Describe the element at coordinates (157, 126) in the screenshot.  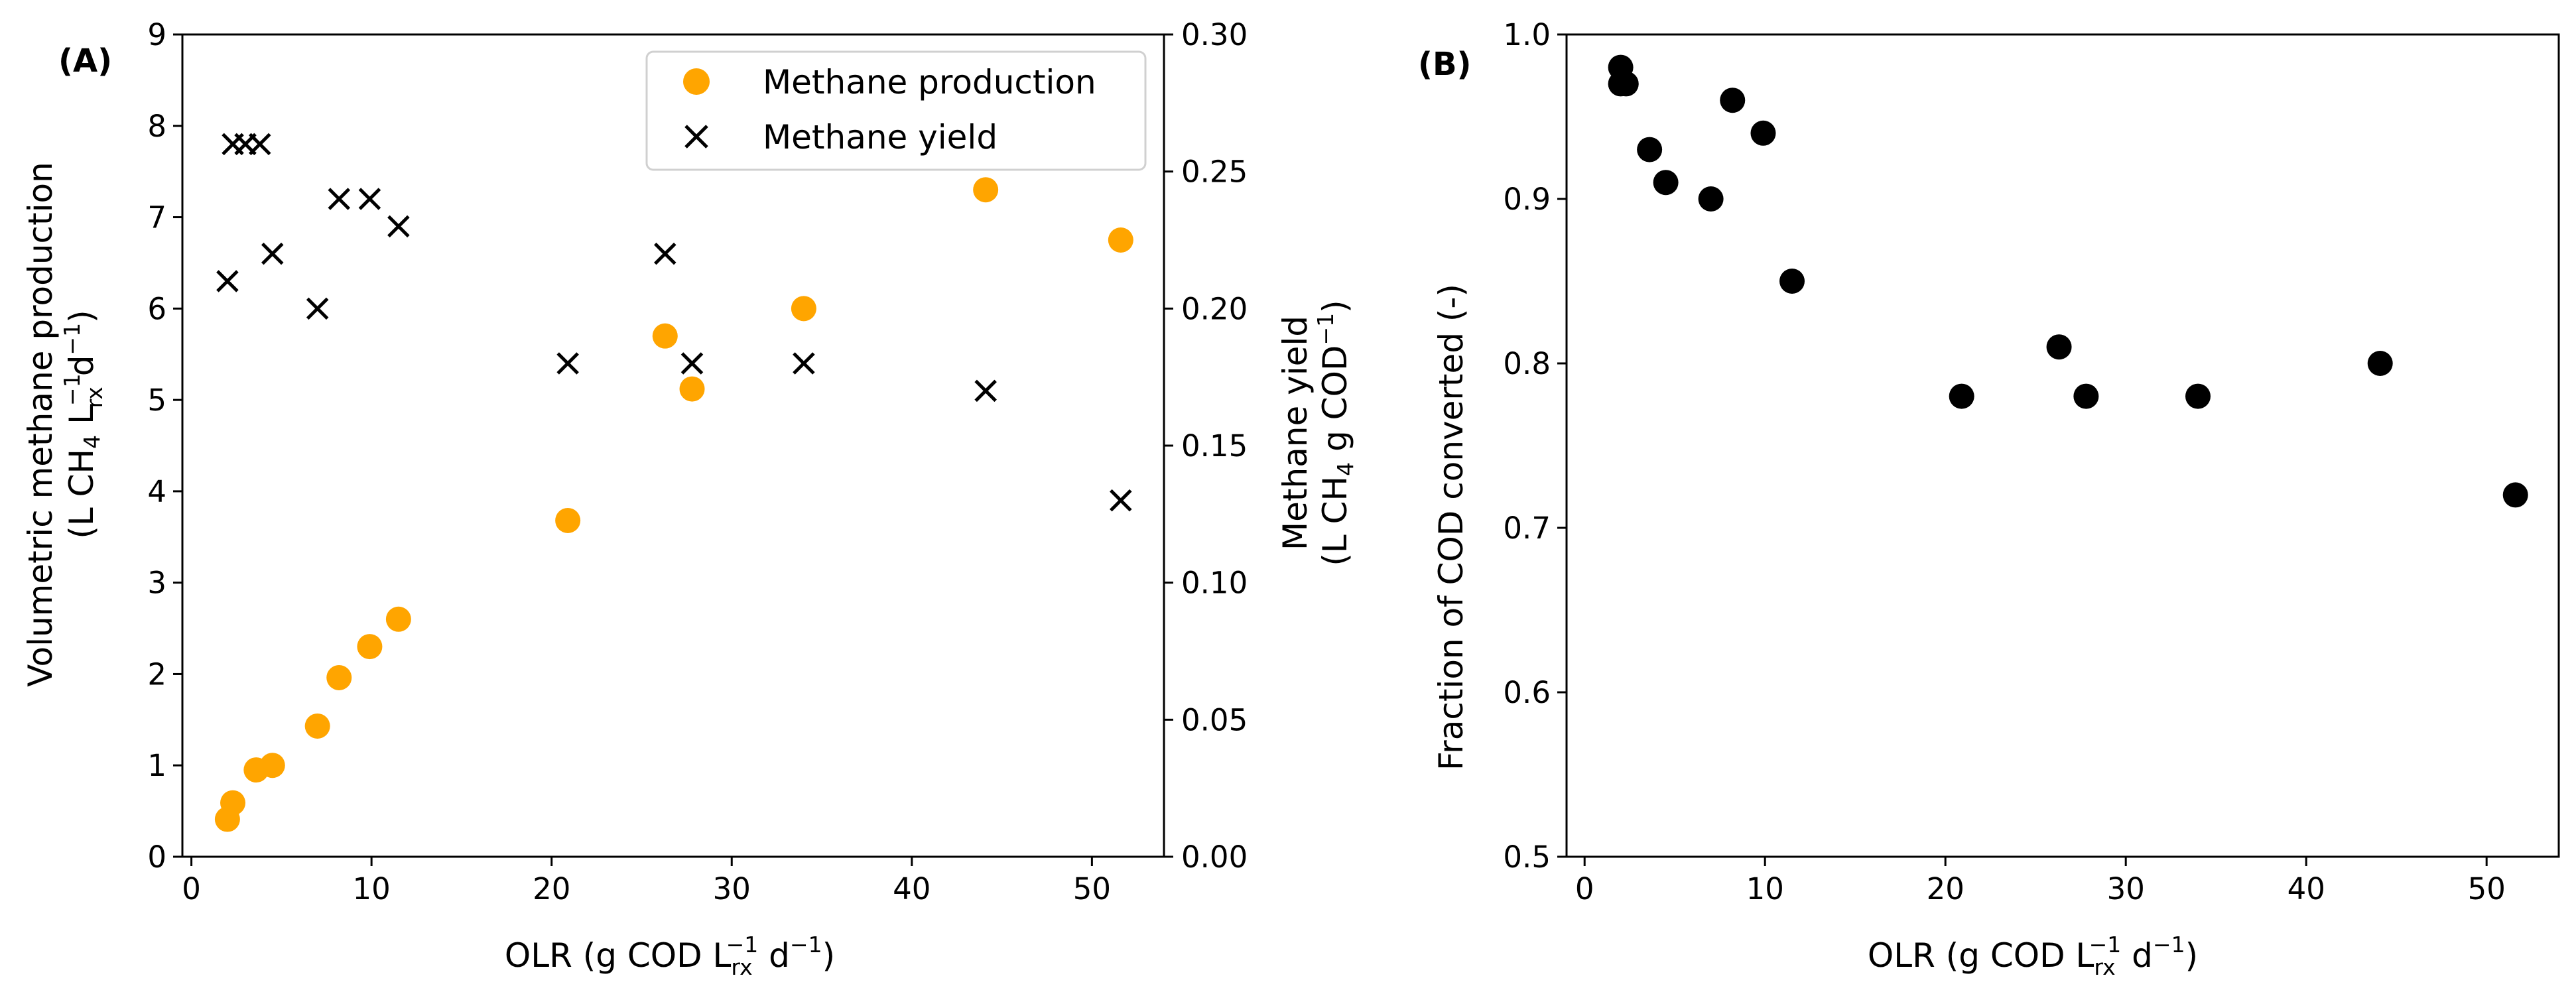
I see `left-y-tick-label: 8` at that location.